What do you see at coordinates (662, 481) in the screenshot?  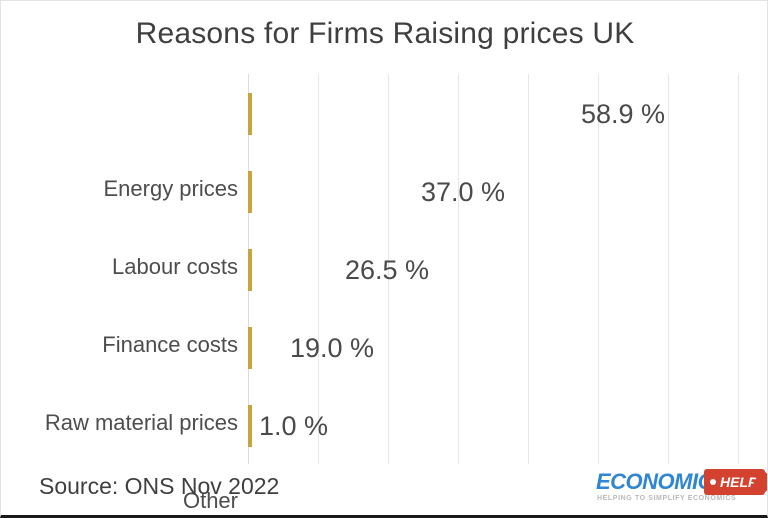 I see `logo-wordmark: ECONOMICS` at bounding box center [662, 481].